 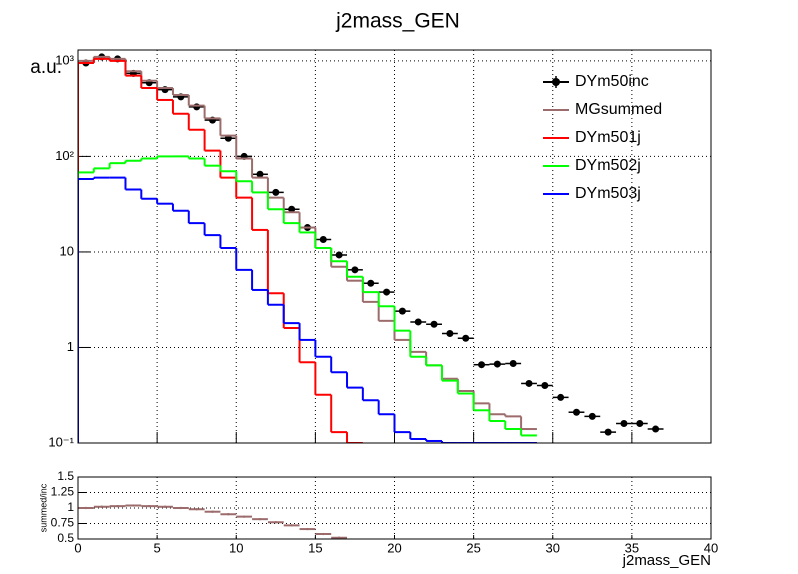 What do you see at coordinates (394, 508) in the screenshot?
I see `ratio-frame` at bounding box center [394, 508].